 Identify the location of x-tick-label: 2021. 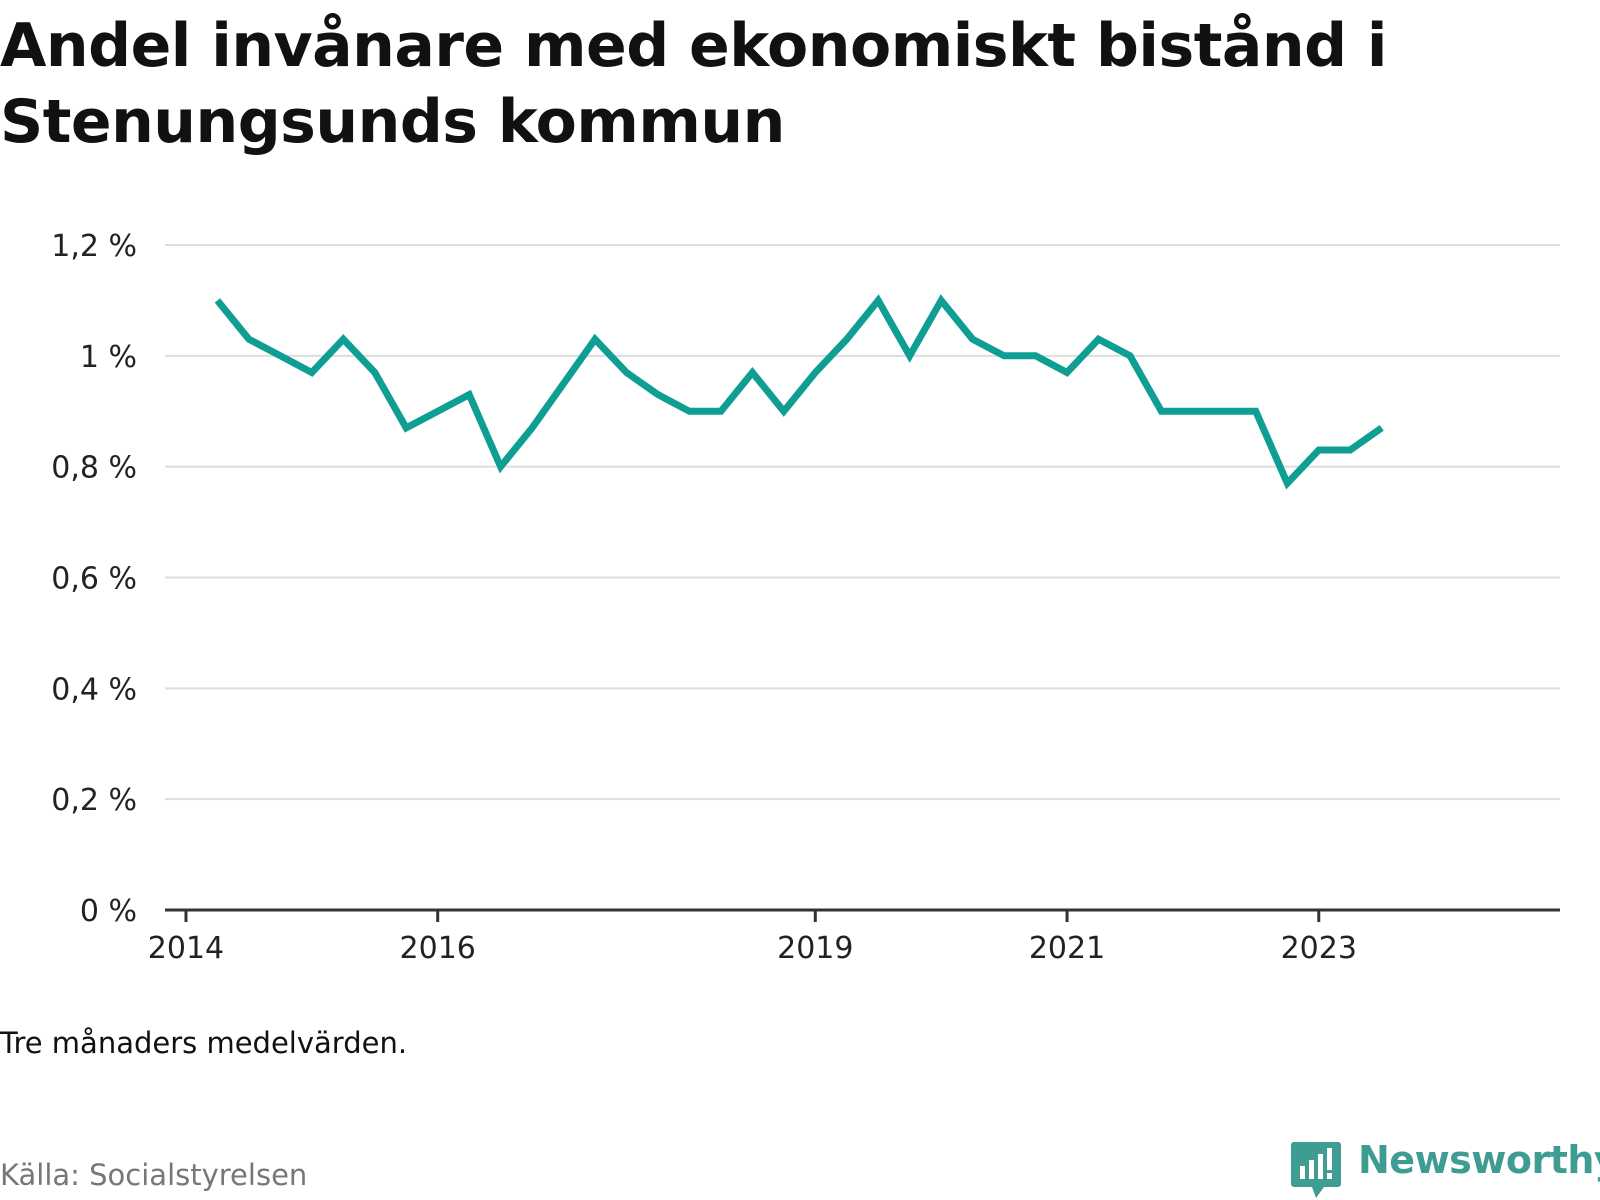
(1067, 948).